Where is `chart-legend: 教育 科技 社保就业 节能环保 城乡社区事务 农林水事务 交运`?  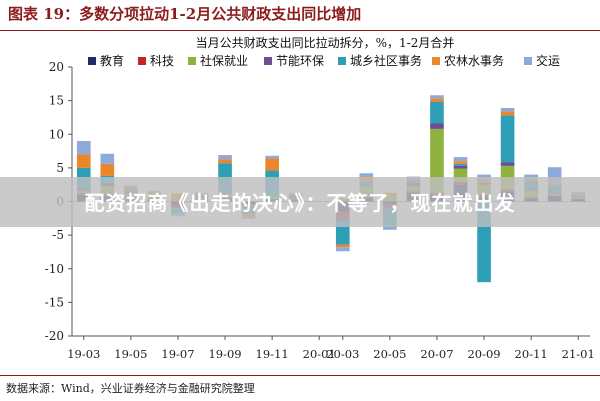
chart-legend: 教育 科技 社保就业 节能环保 城乡社区事务 农林水事务 交运 is located at coordinates (338, 60).